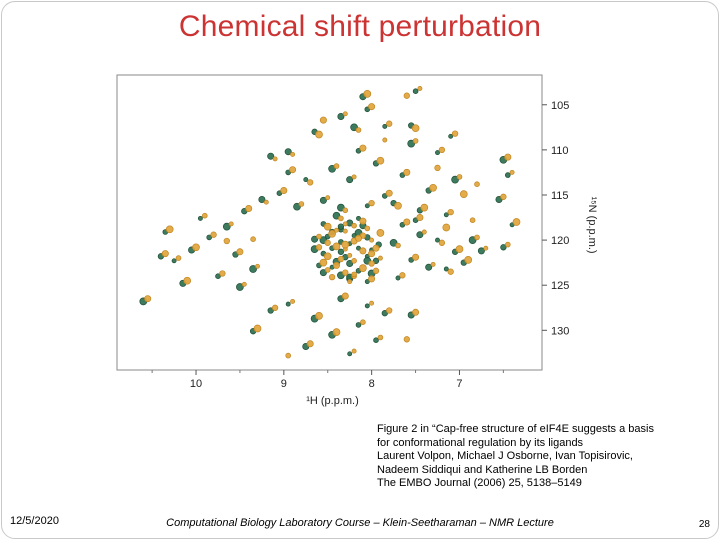 The image size is (720, 540). Describe the element at coordinates (704, 524) in the screenshot. I see `page-number: 28` at that location.